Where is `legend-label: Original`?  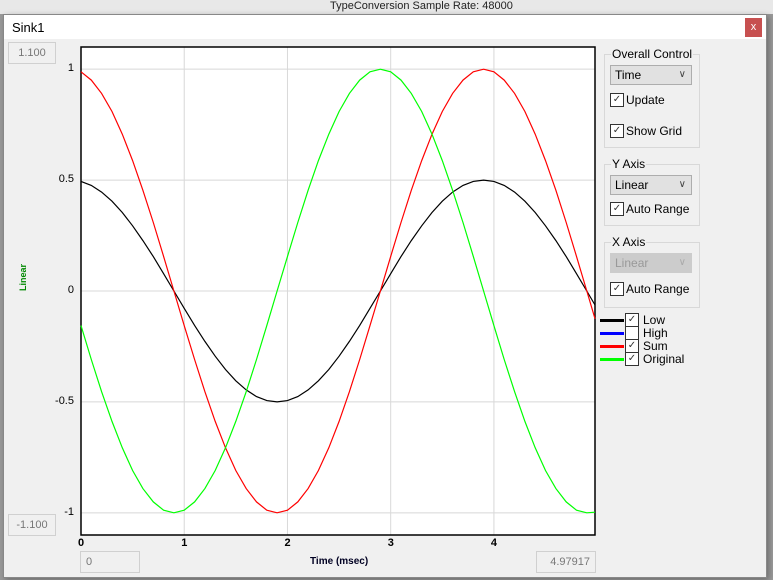
legend-label: Original is located at coordinates (664, 359).